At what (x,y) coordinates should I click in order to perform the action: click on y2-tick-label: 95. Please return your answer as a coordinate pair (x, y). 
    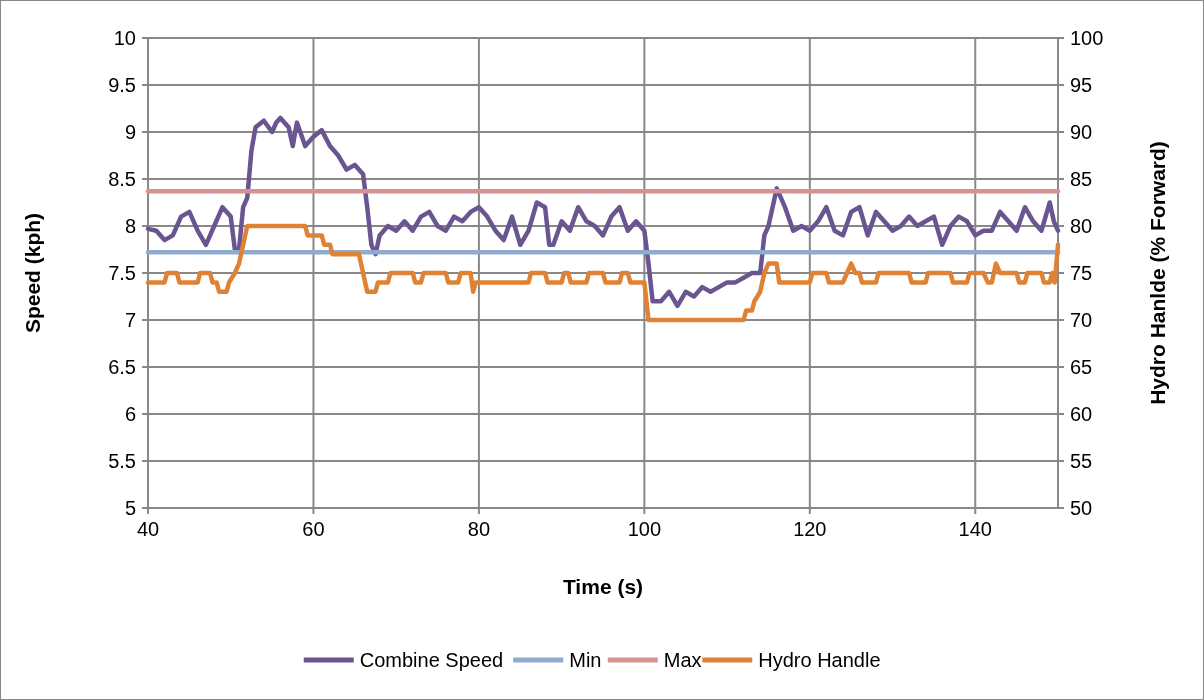
    Looking at the image, I should click on (1081, 85).